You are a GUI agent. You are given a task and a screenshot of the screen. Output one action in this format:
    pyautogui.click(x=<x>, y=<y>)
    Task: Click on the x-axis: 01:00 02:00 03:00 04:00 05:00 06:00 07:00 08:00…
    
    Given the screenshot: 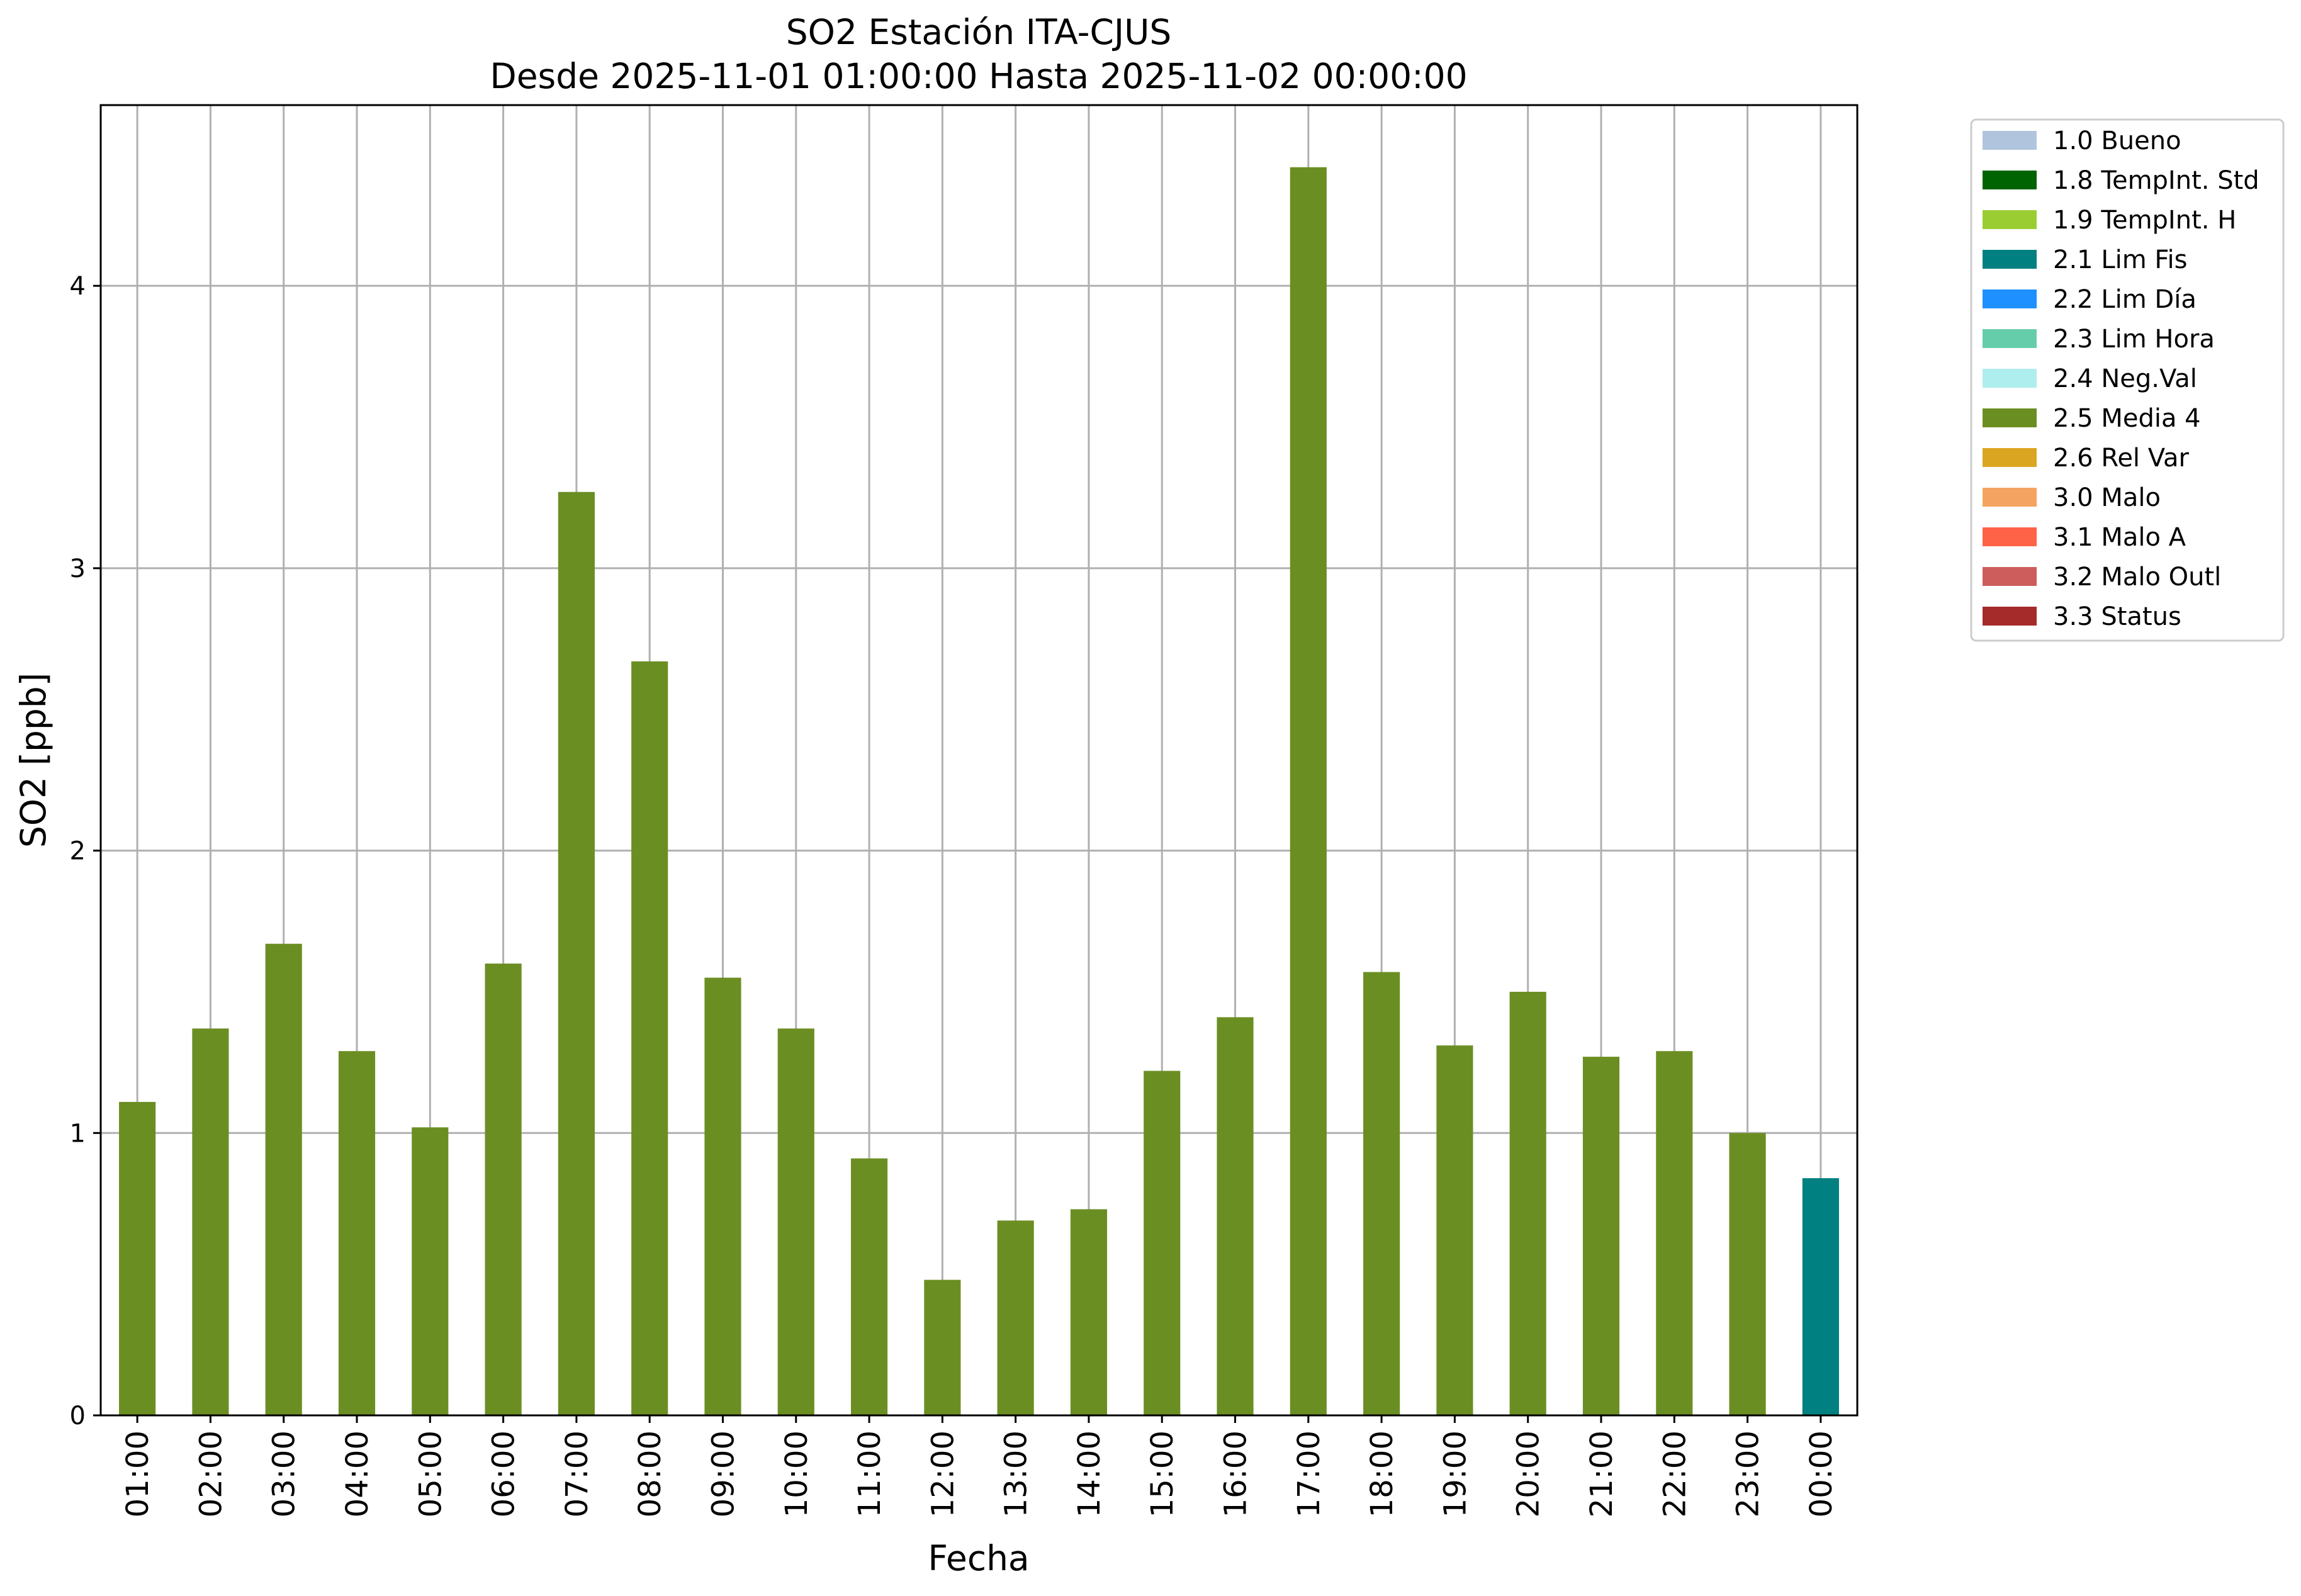 What is the action you would take?
    pyautogui.click(x=980, y=1466)
    